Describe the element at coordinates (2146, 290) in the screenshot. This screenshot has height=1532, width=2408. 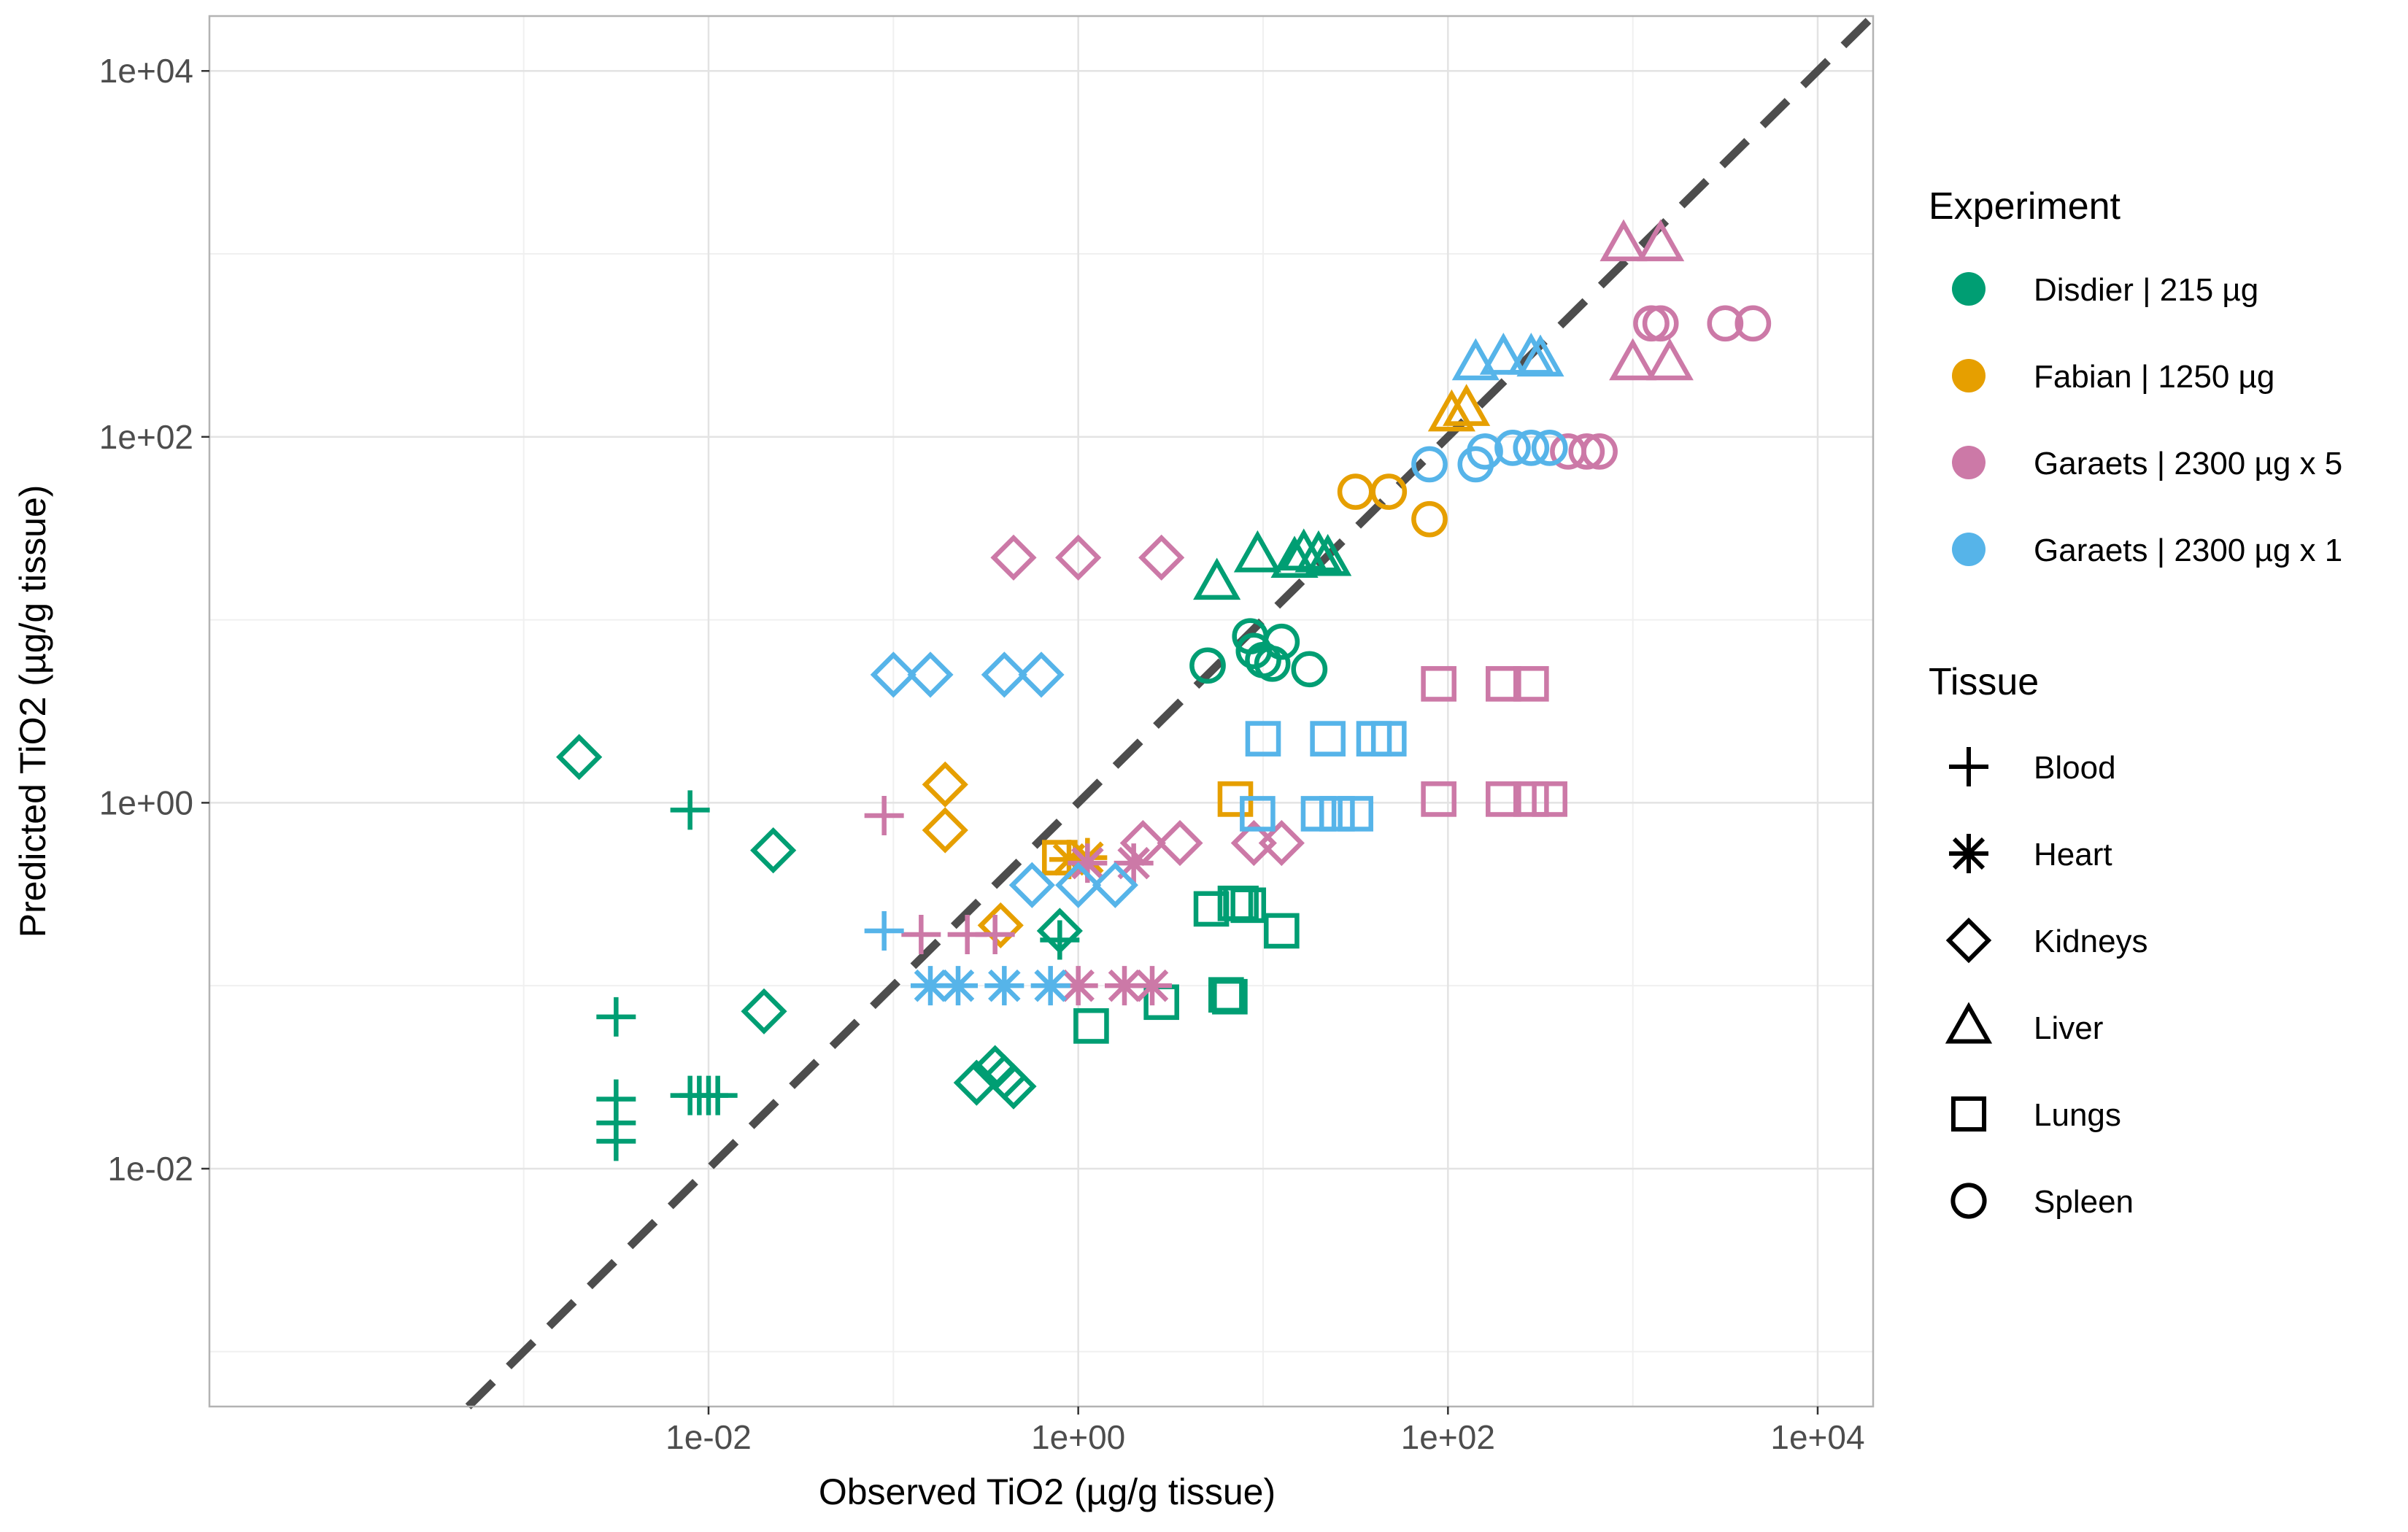
I see `legend-experiment-label: Disdier | 215 µg` at that location.